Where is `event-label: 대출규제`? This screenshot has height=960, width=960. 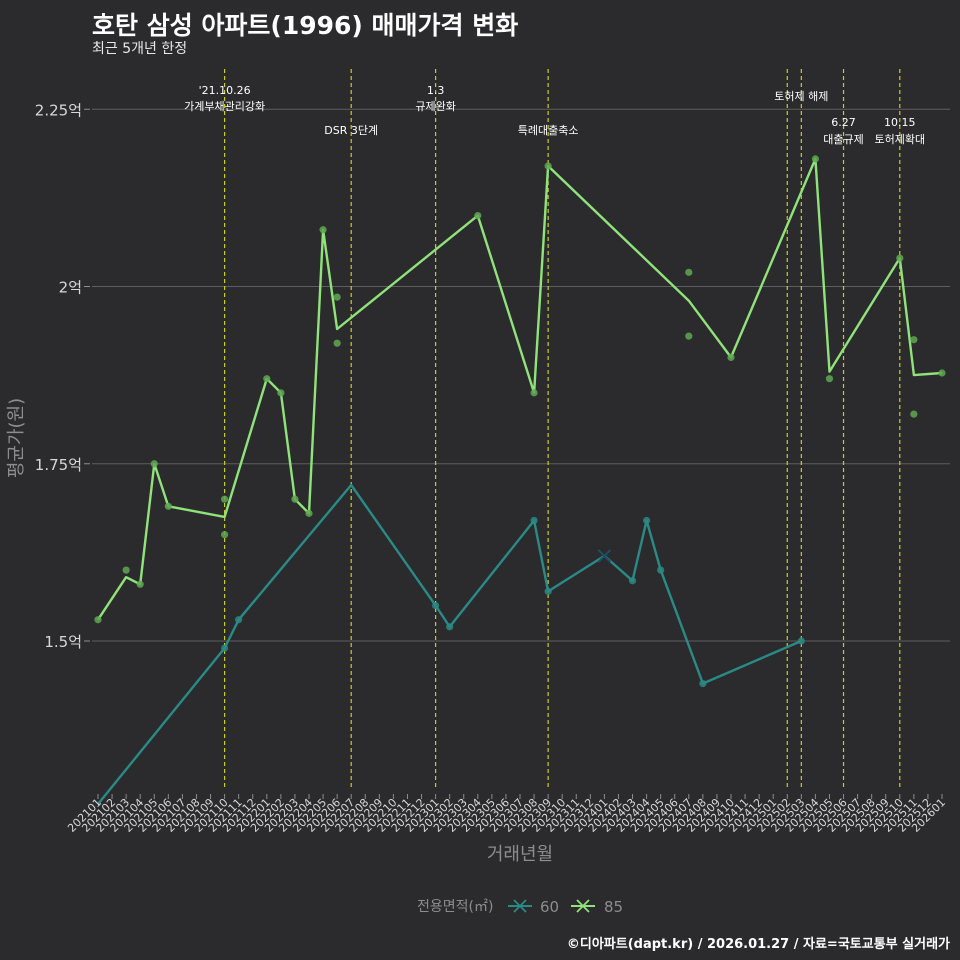 event-label: 대출규제 is located at coordinates (843, 139).